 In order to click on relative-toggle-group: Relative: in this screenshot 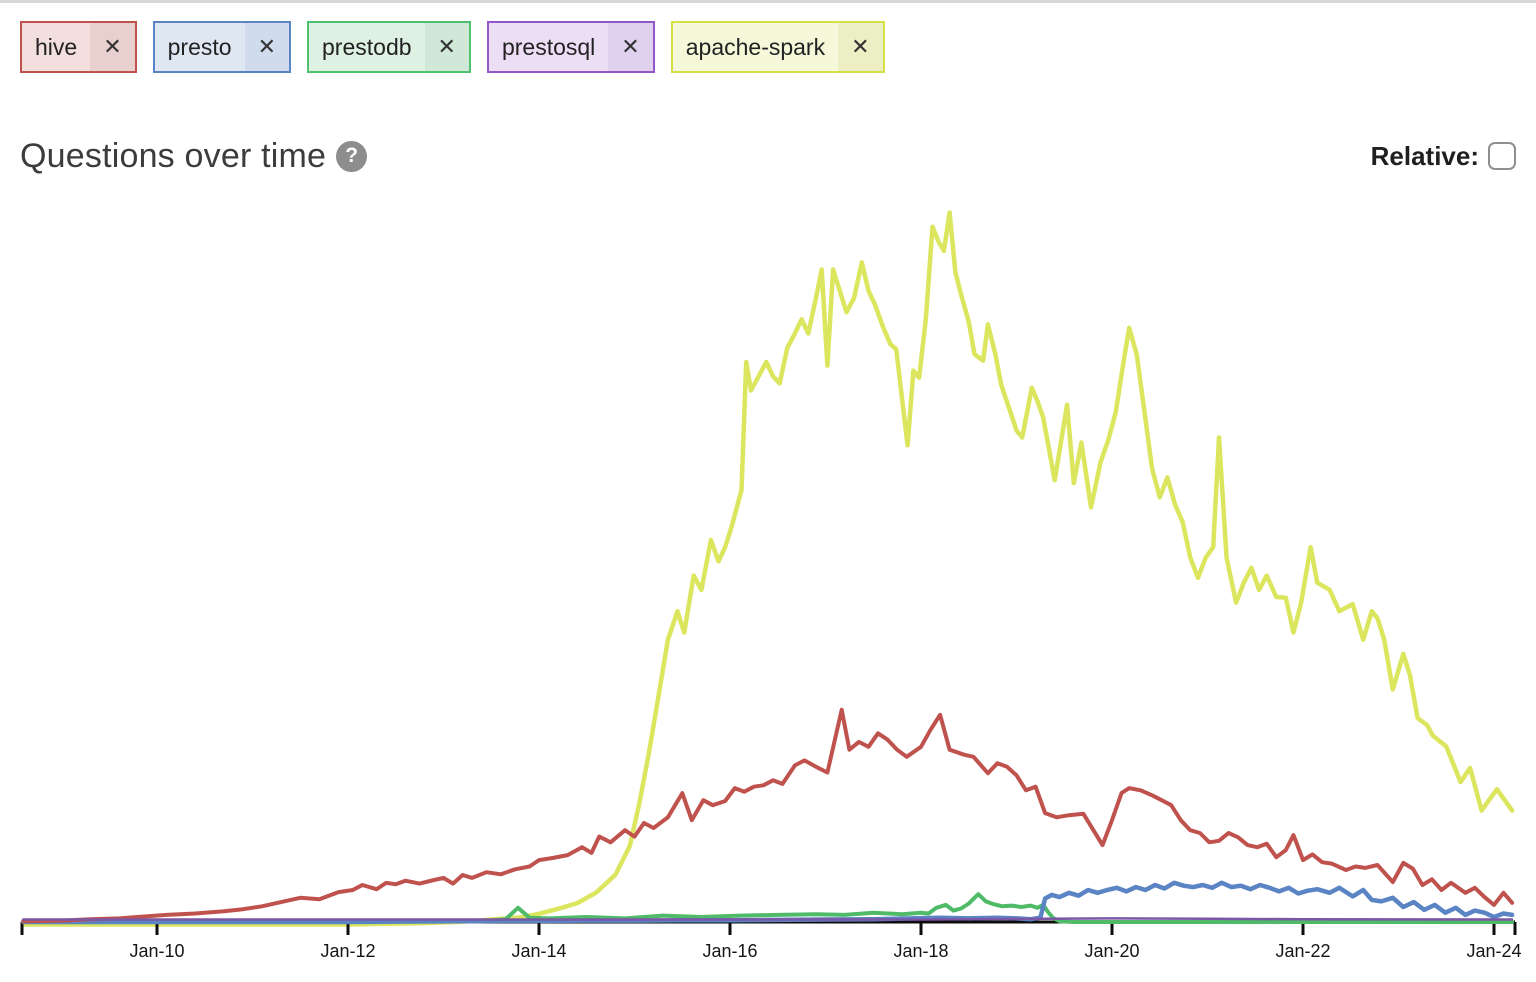, I will do `click(1443, 156)`.